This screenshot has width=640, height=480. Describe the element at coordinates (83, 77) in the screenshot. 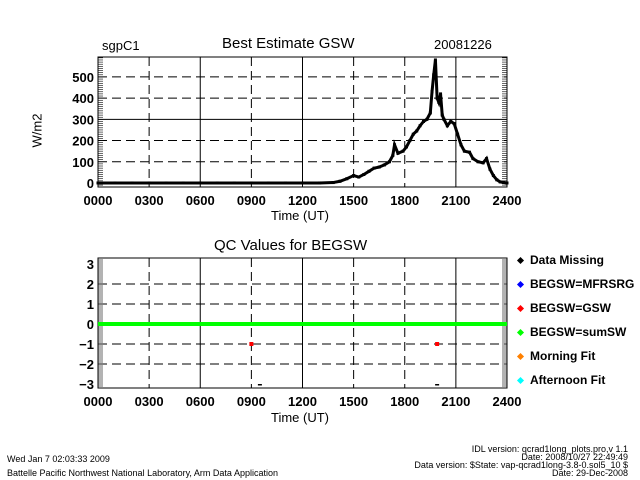

I see `y-tick-label: 500` at that location.